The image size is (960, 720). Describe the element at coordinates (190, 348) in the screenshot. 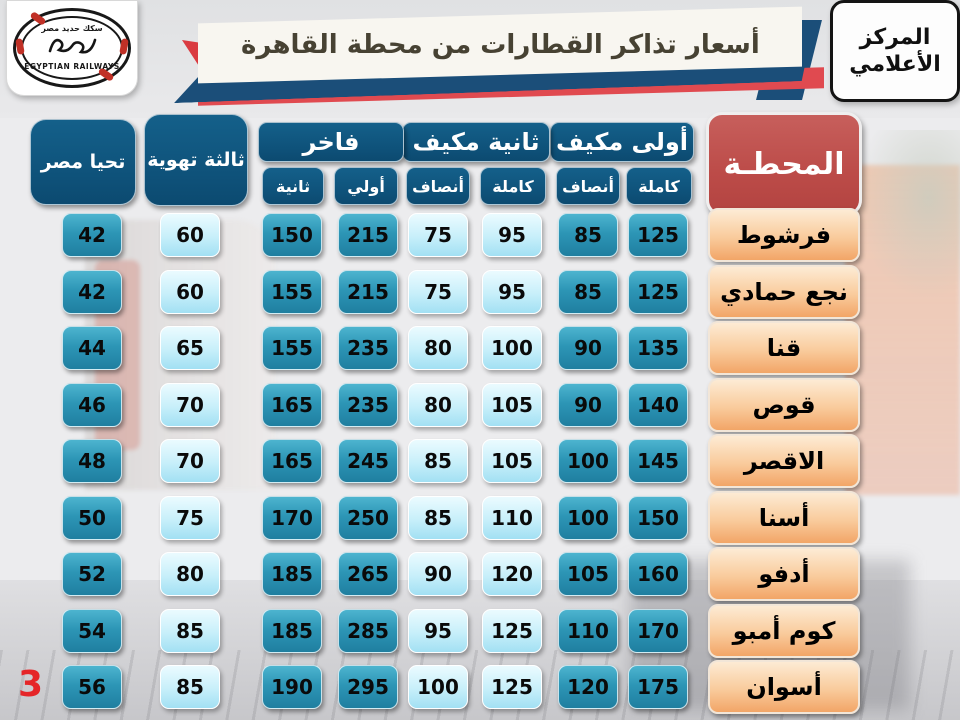

I see `price-cell: 65` at that location.